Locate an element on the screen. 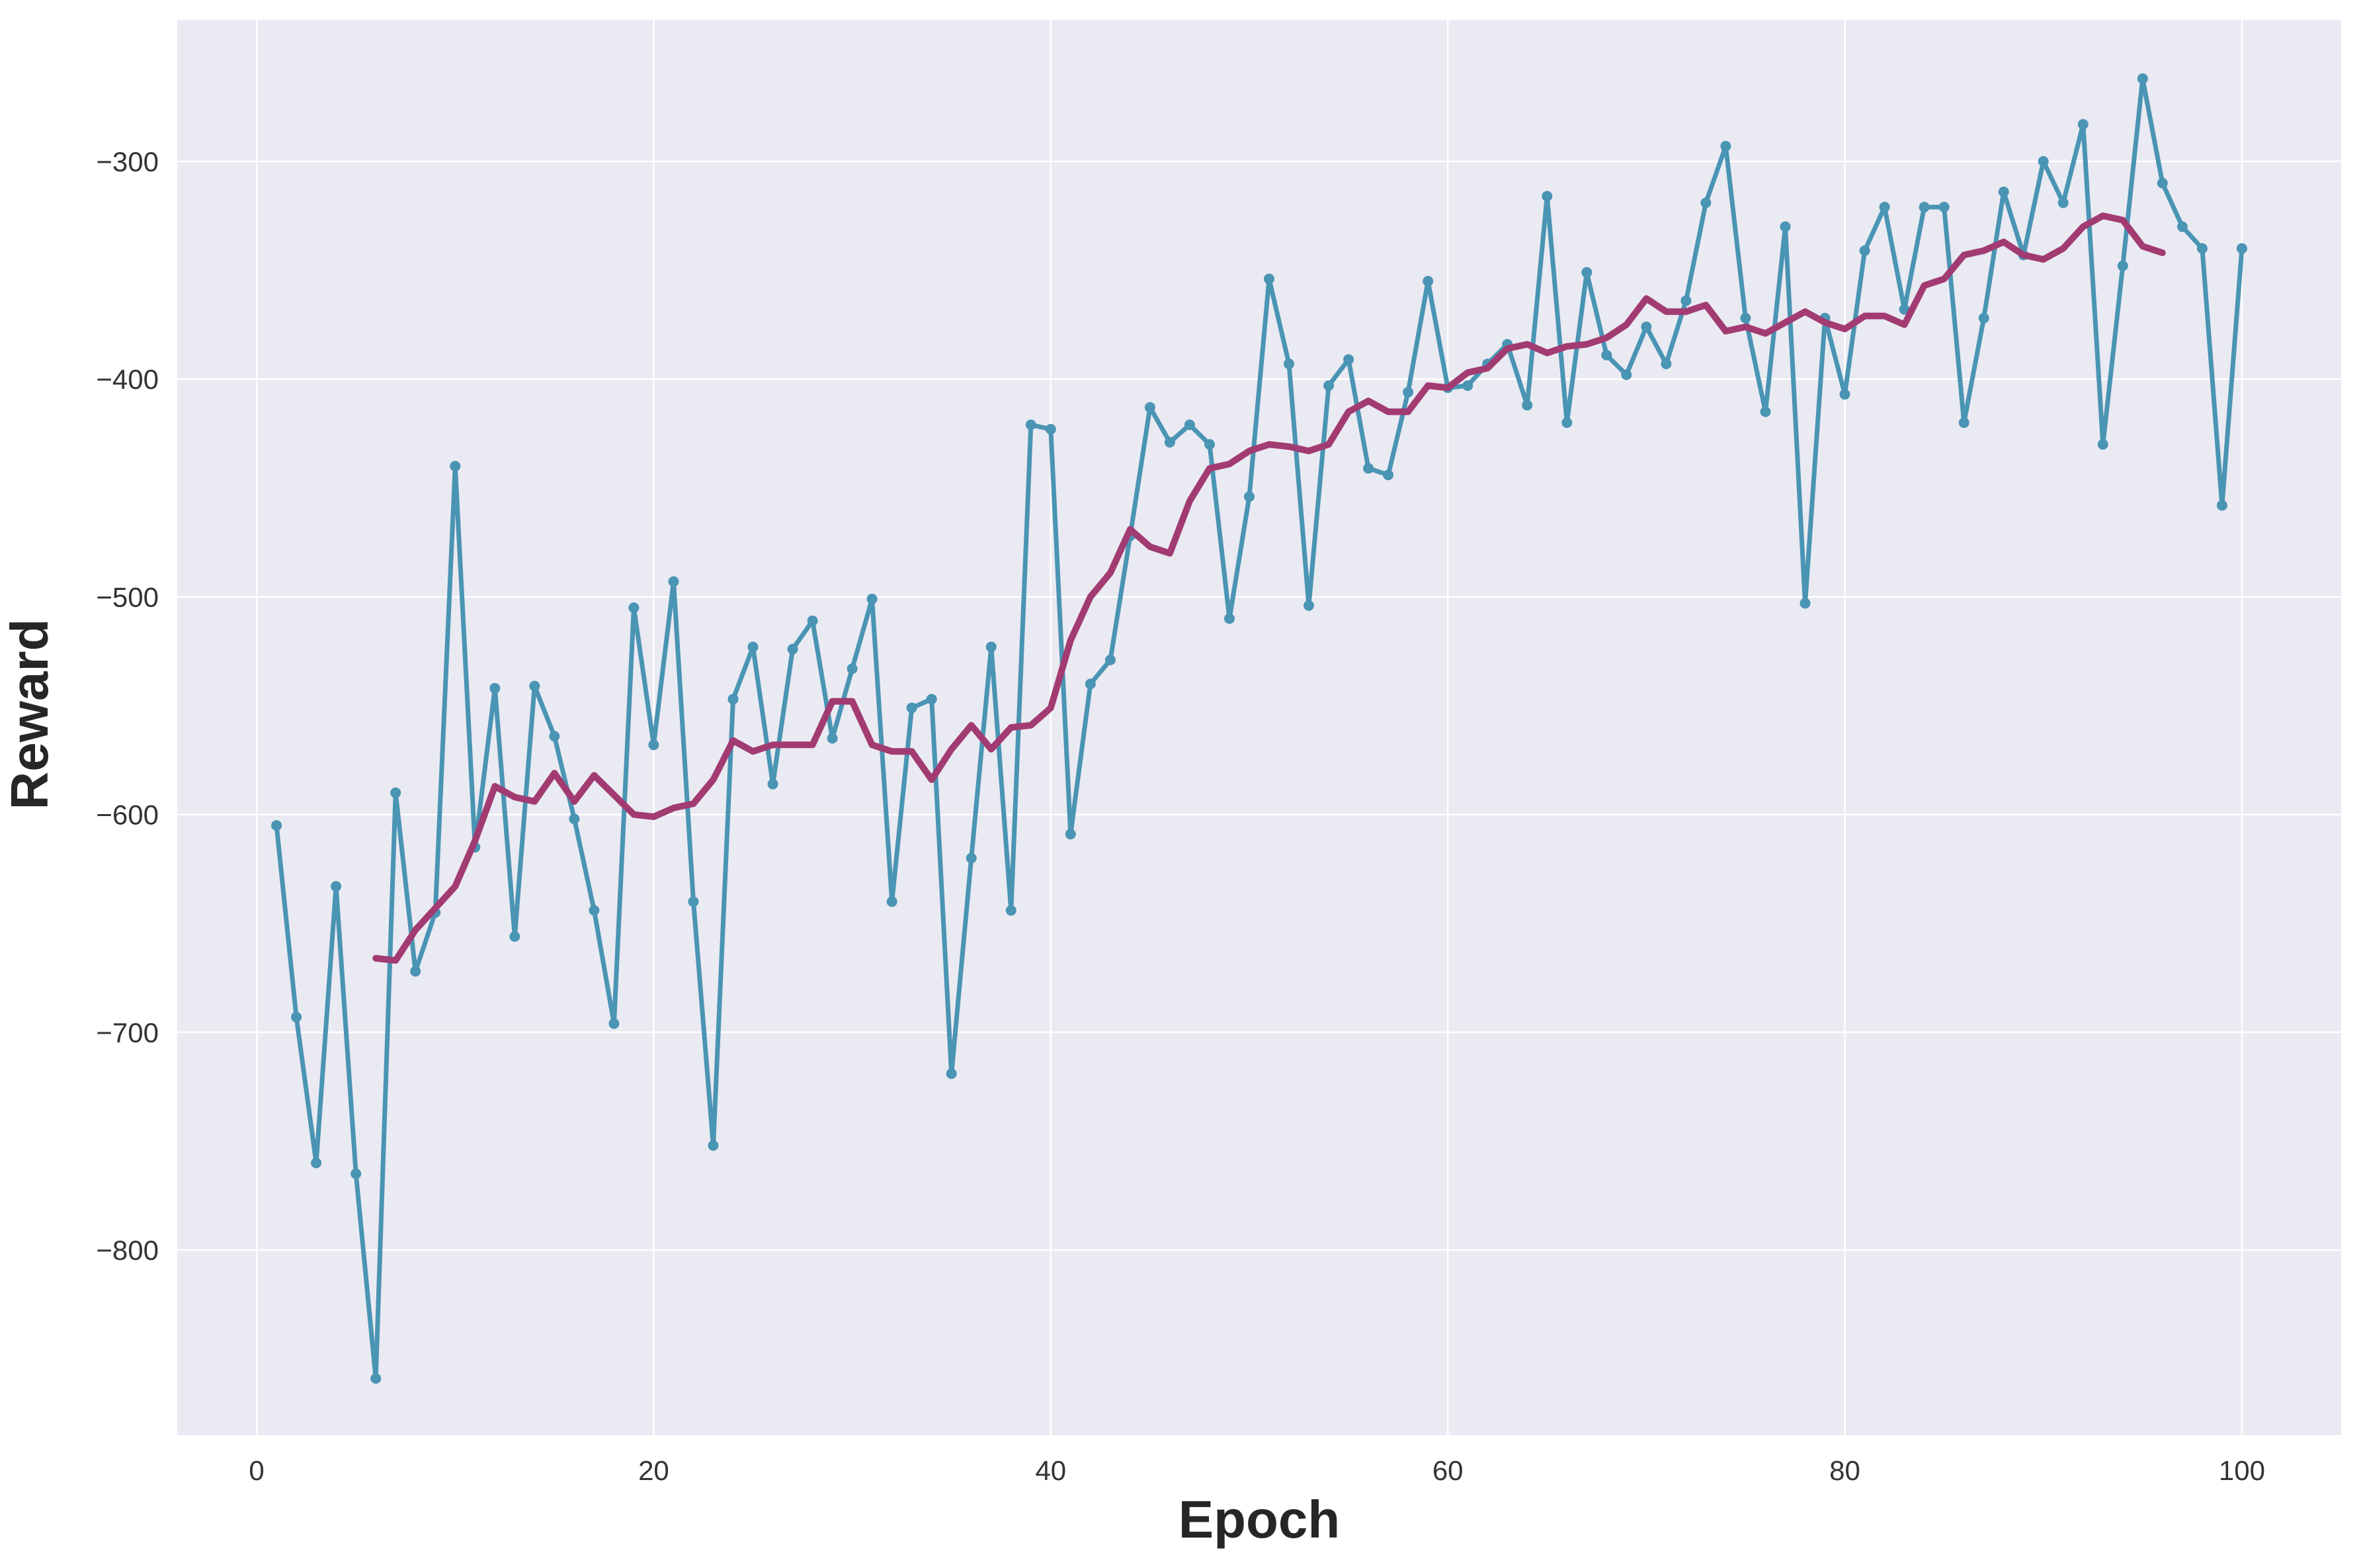 This screenshot has width=2361, height=1568. y-axis-title: Reward is located at coordinates (29, 714).